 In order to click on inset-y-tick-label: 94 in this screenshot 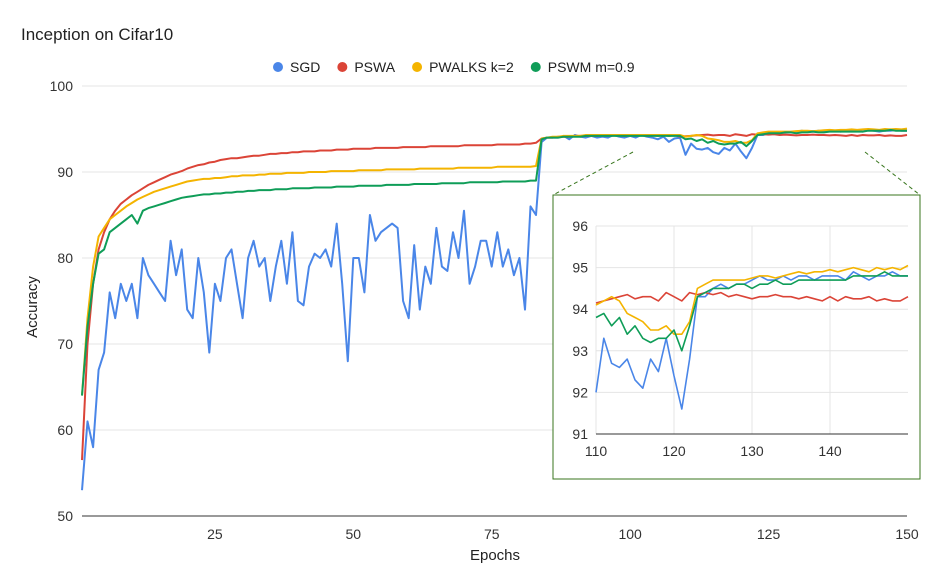, I will do `click(580, 309)`.